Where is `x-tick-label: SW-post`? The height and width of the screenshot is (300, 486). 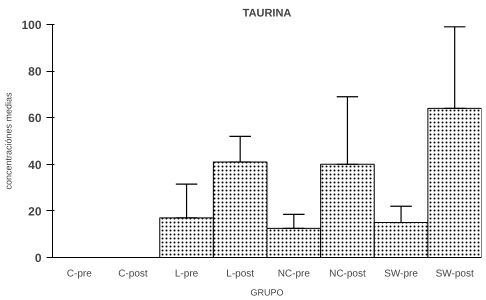
x-tick-label: SW-post is located at coordinates (455, 274).